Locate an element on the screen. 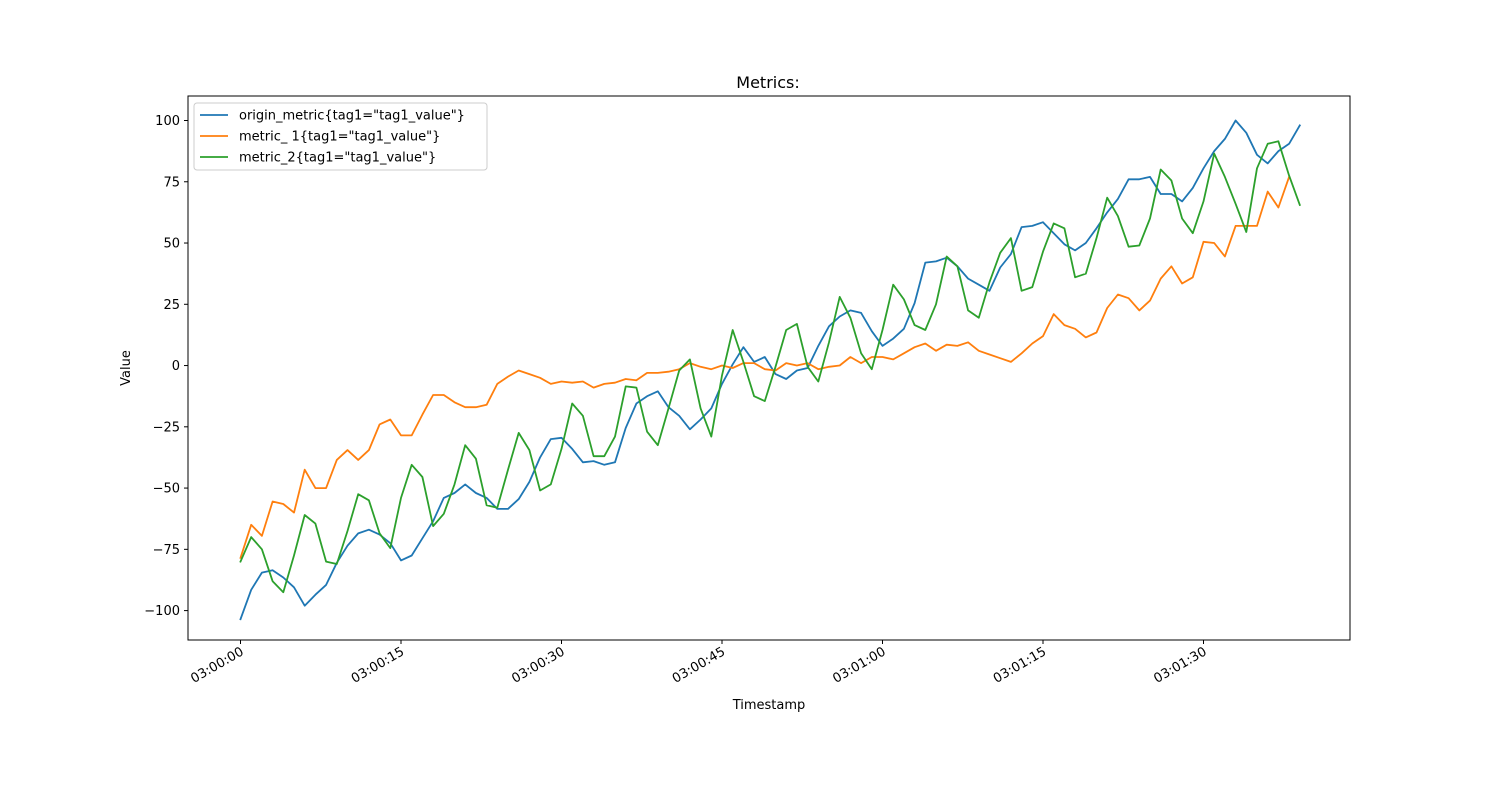  y-tick-label: −75 is located at coordinates (166, 550).